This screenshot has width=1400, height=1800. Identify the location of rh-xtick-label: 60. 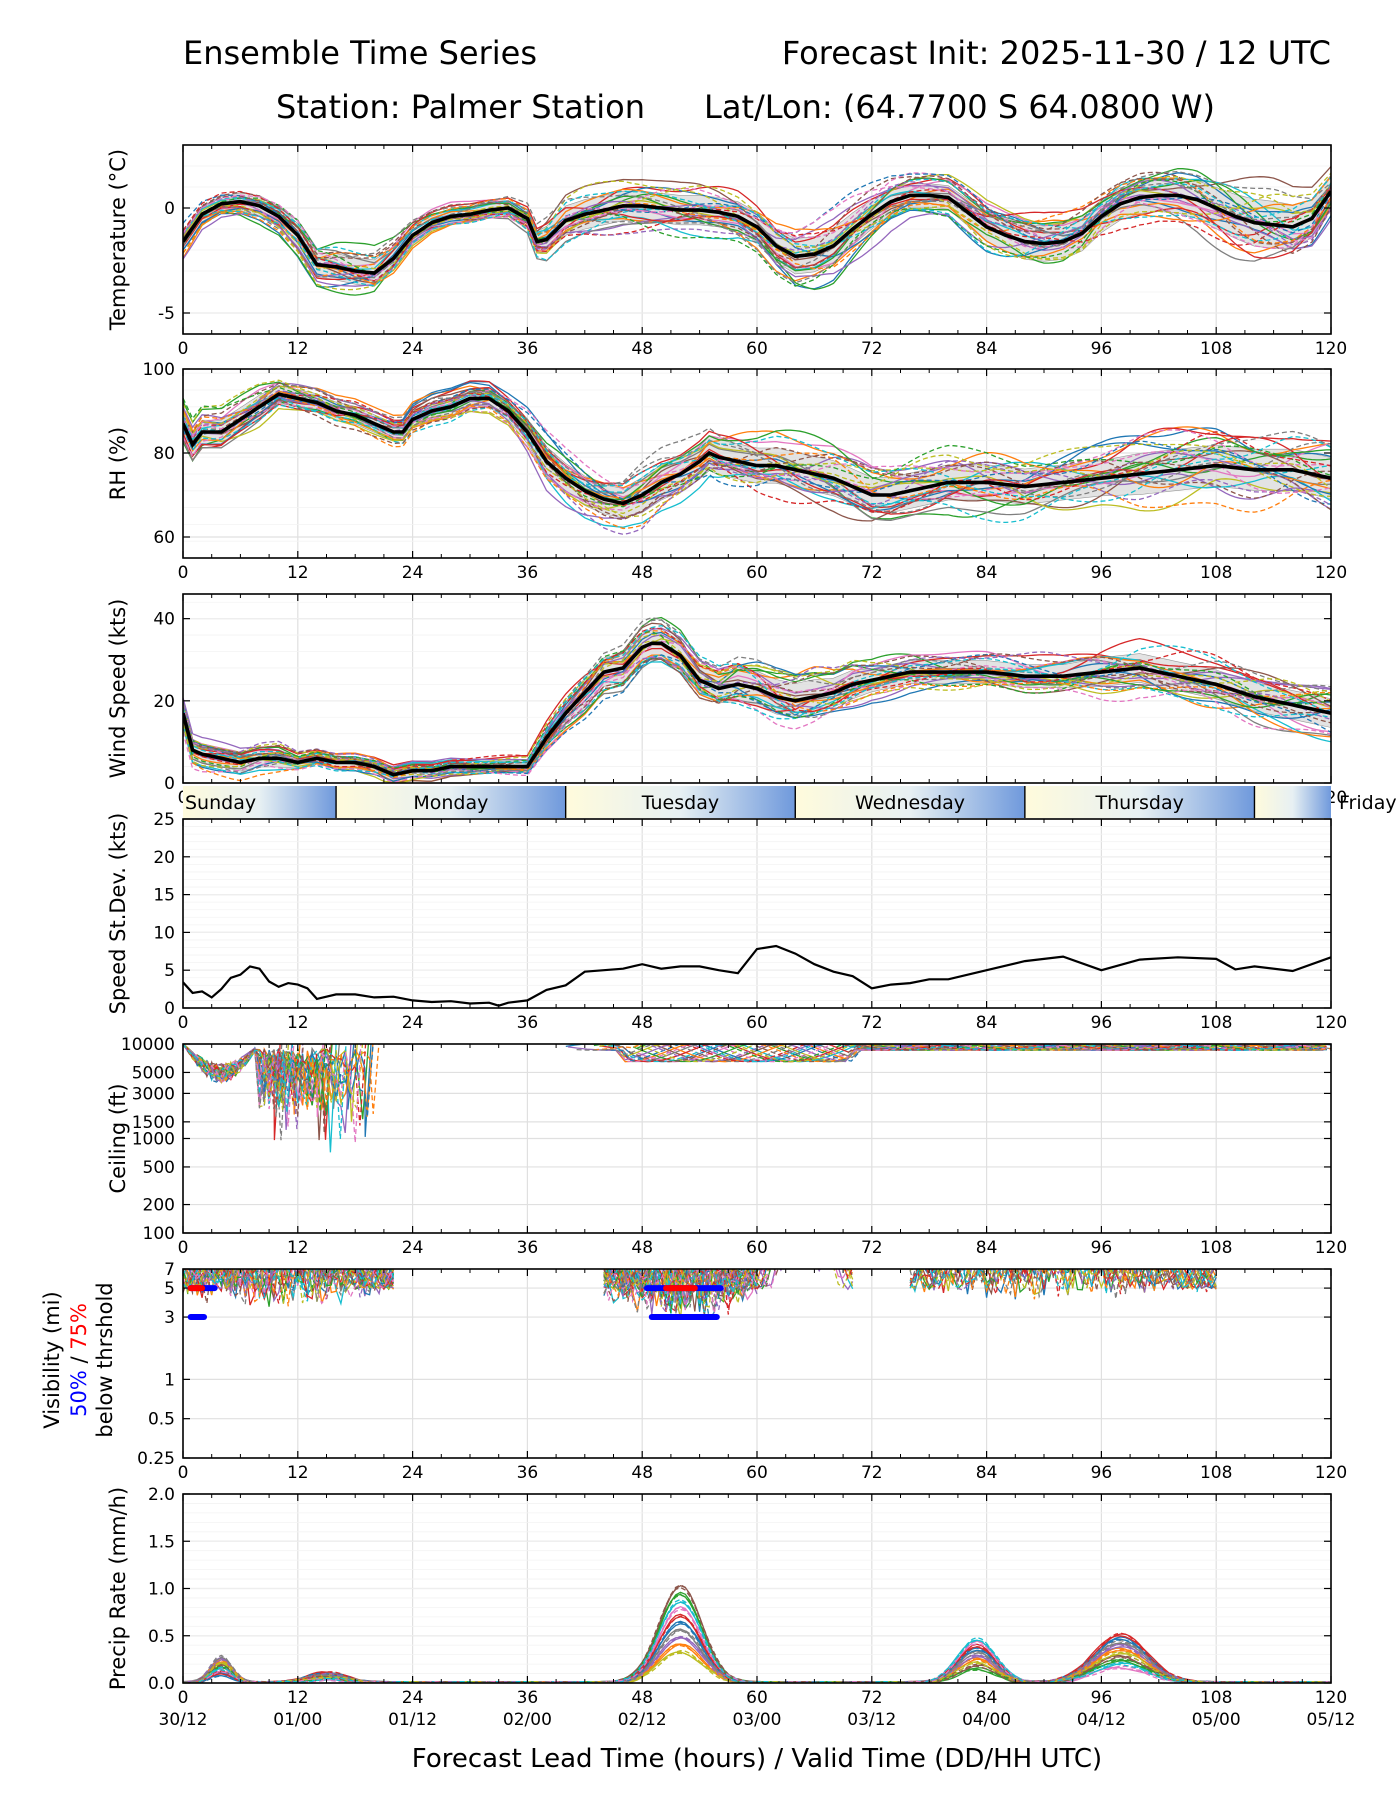
(757, 573).